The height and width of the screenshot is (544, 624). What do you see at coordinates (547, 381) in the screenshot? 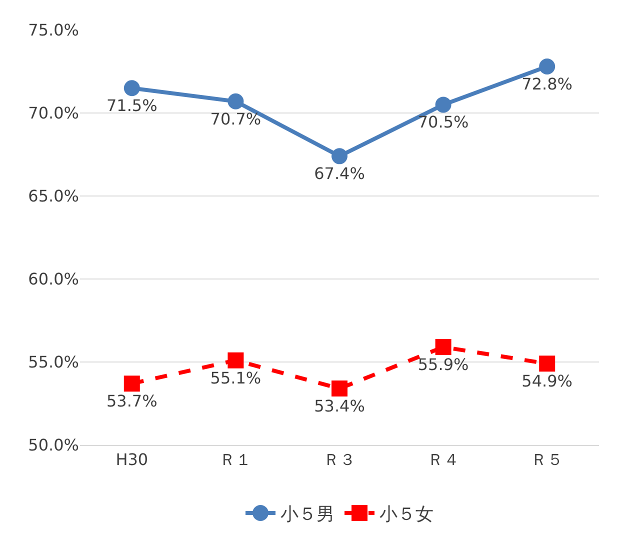
I see `data-label: 54.9%` at bounding box center [547, 381].